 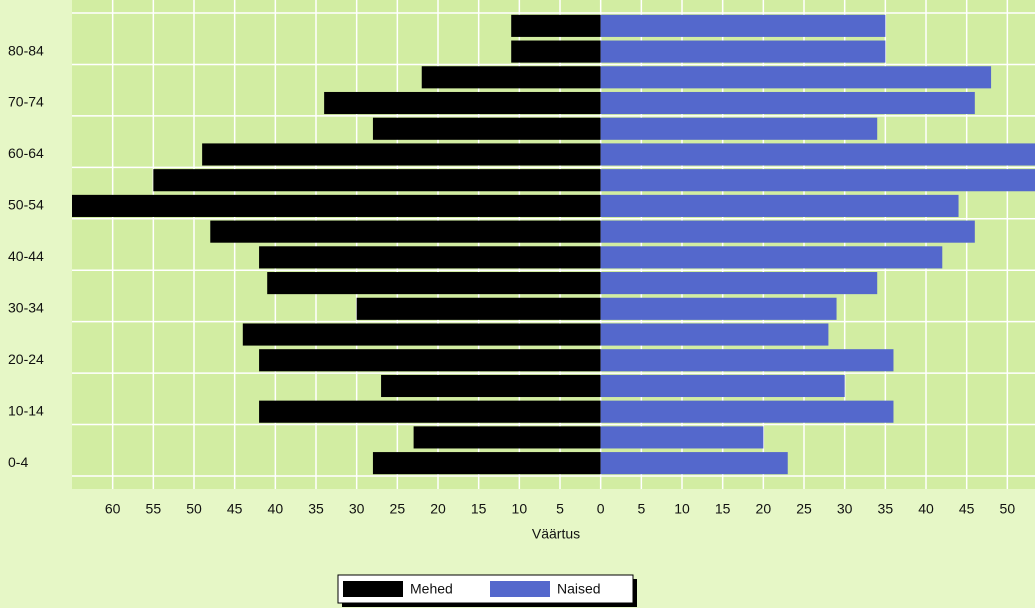 I want to click on legend-label: Mehed, so click(x=431, y=589).